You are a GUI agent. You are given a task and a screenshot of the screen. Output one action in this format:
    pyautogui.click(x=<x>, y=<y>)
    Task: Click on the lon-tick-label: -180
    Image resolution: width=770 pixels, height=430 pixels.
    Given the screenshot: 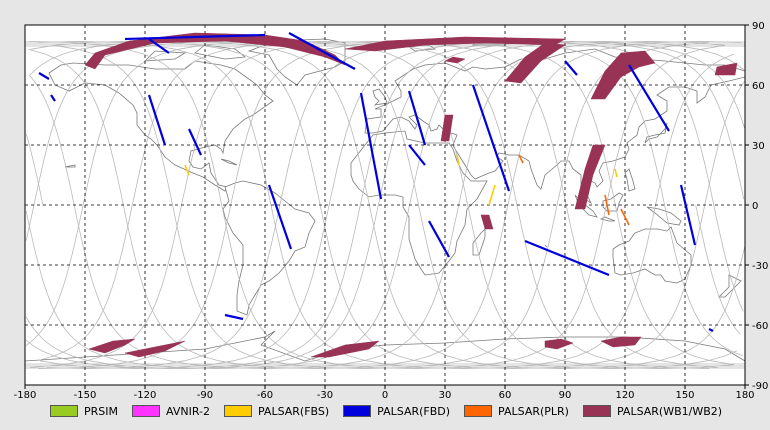 What is the action you would take?
    pyautogui.click(x=25, y=395)
    